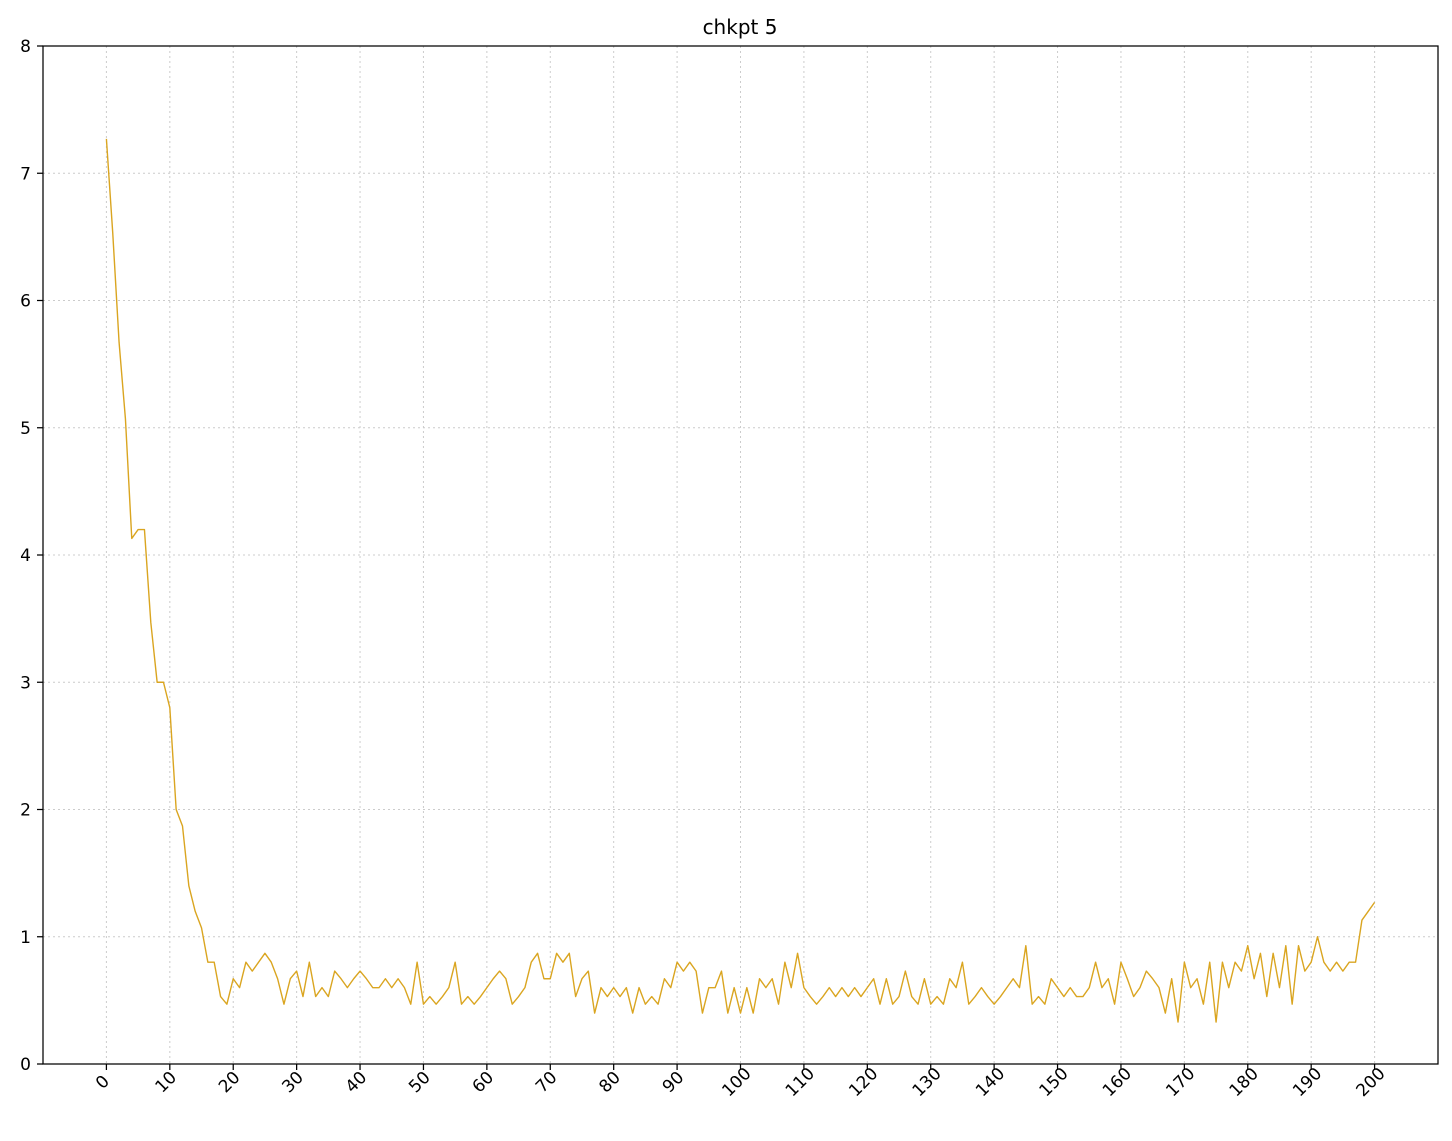 The height and width of the screenshot is (1141, 1452). What do you see at coordinates (25, 302) in the screenshot?
I see `y-tick-label: 6` at bounding box center [25, 302].